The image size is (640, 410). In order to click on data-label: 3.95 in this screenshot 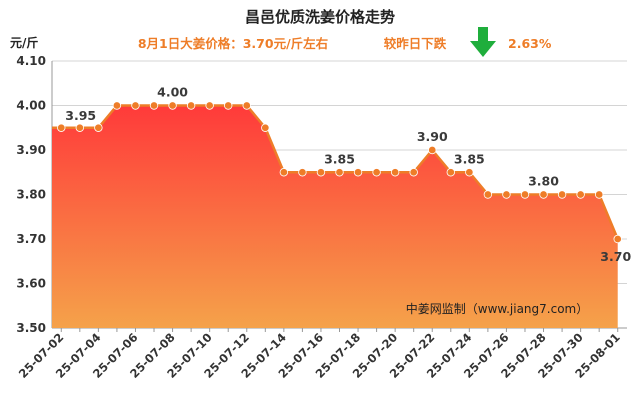, I will do `click(80, 115)`.